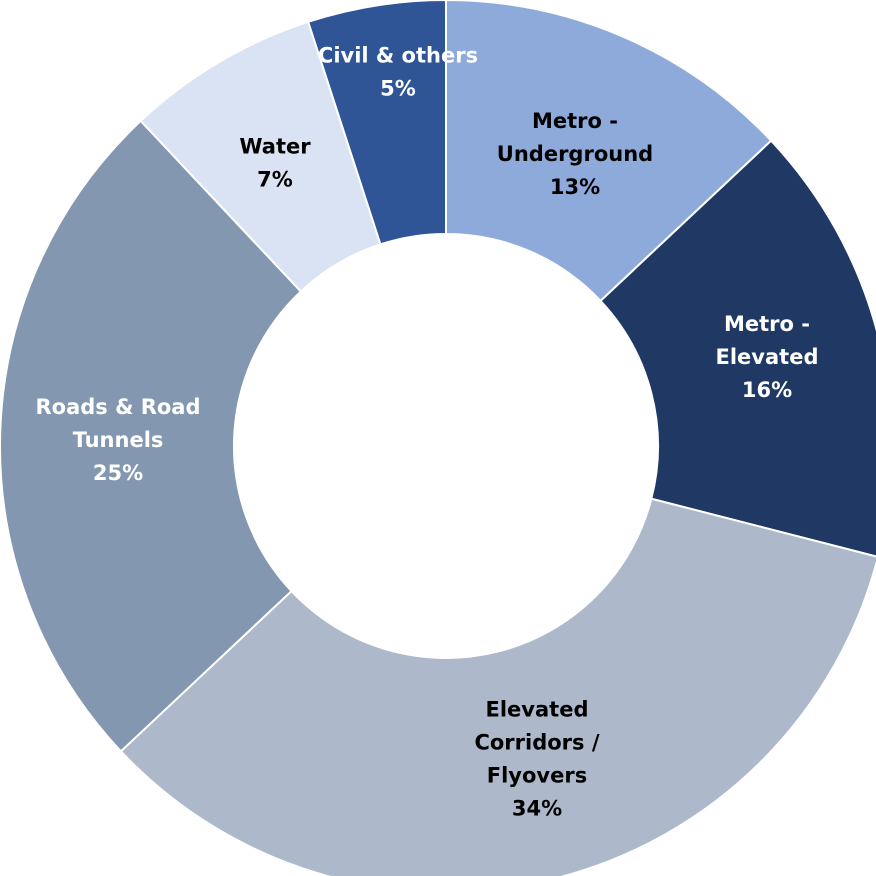 The height and width of the screenshot is (876, 876). Describe the element at coordinates (536, 743) in the screenshot. I see `slice-category-text: Corridors /` at that location.